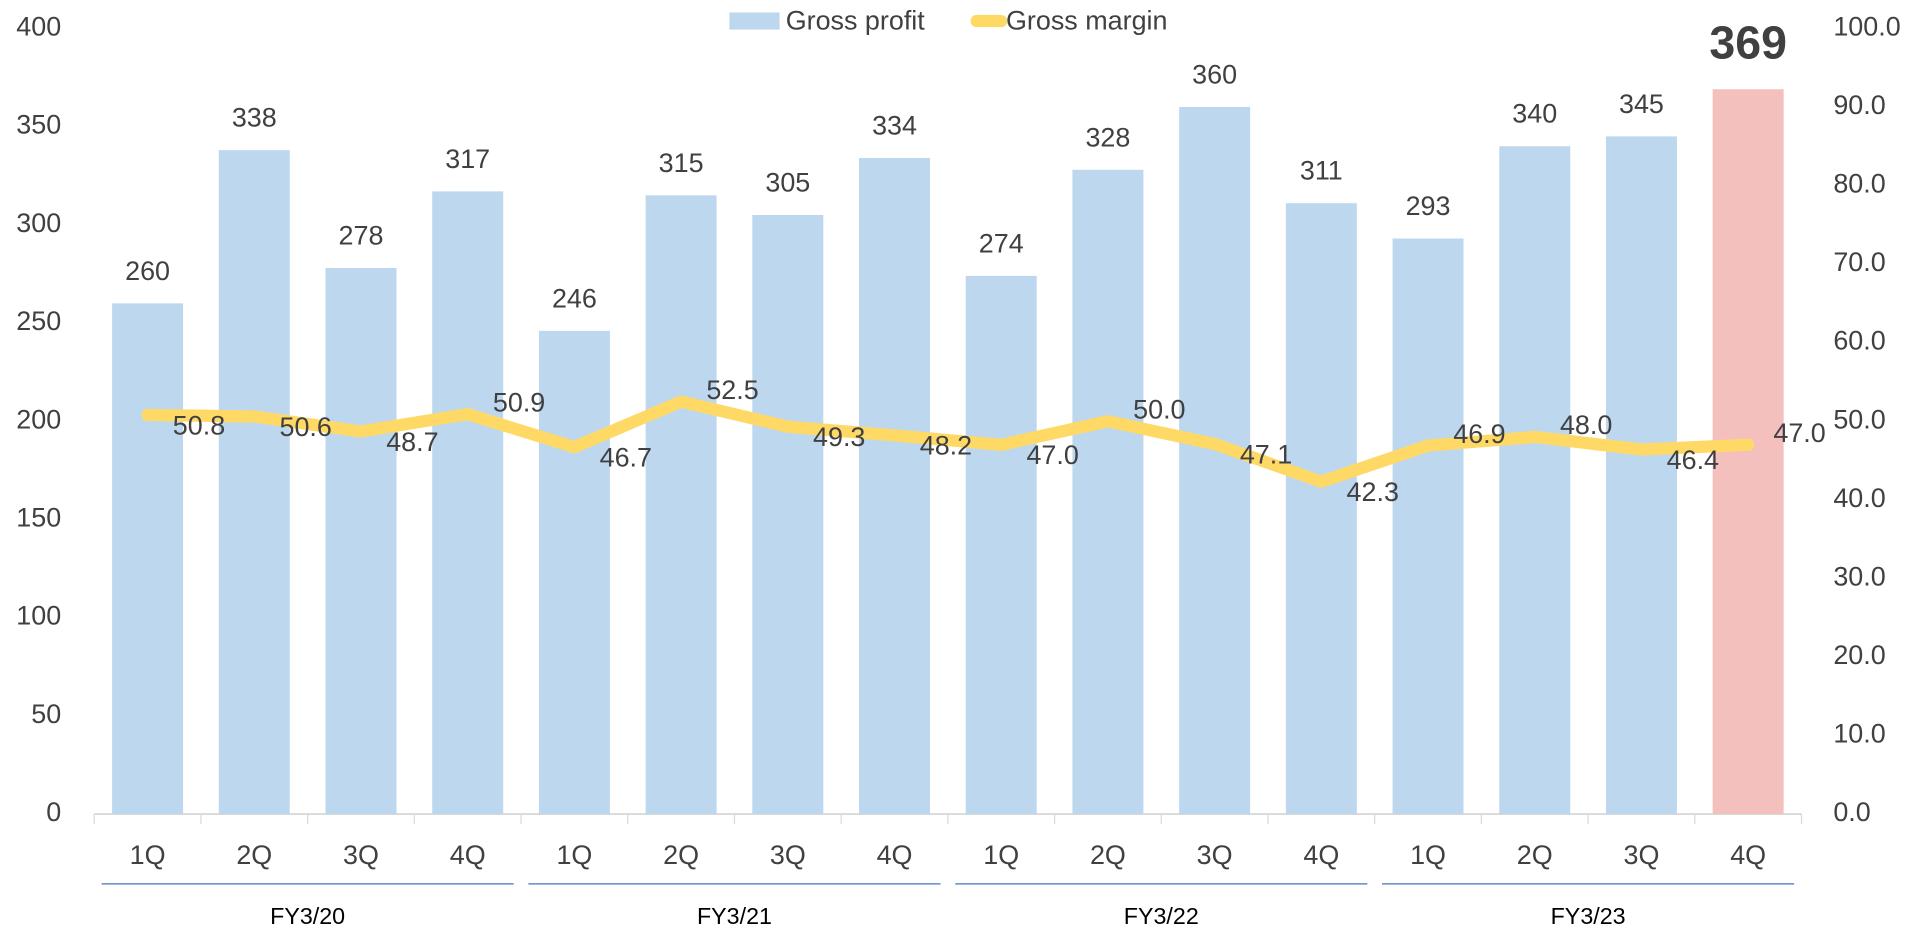  Describe the element at coordinates (1859, 184) in the screenshot. I see `y2-tick-label: 80.0` at that location.